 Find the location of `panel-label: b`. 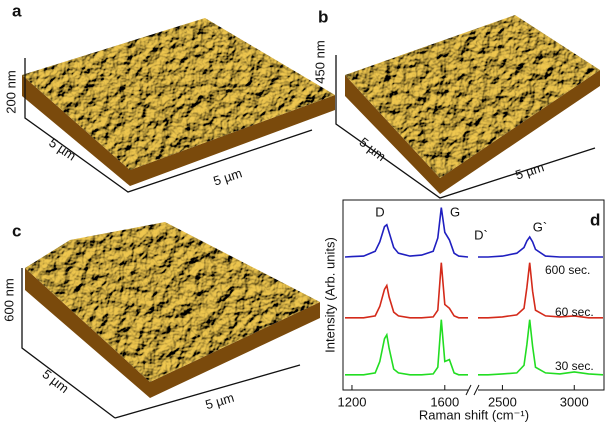

panel-label: b is located at coordinates (323, 16).